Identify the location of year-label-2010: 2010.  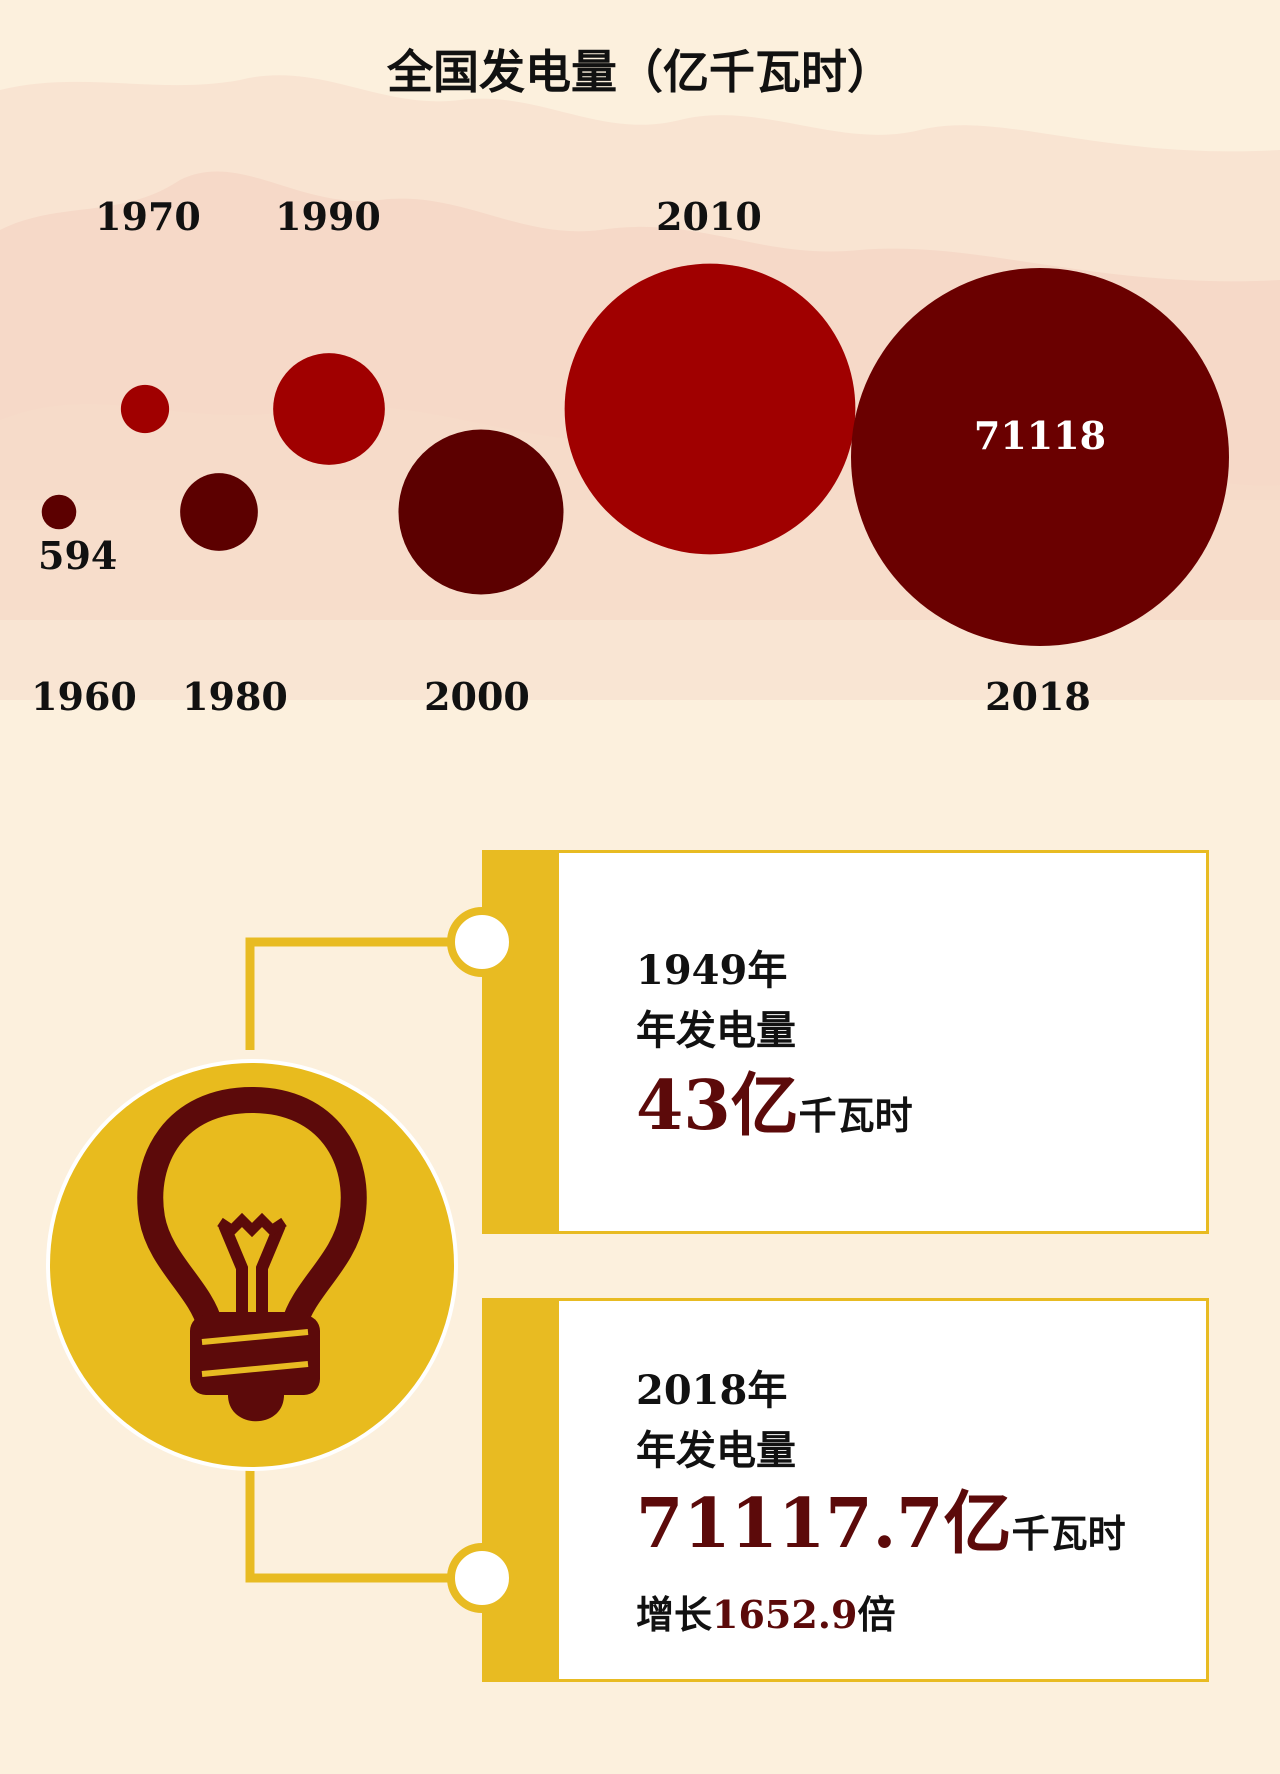
(709, 216).